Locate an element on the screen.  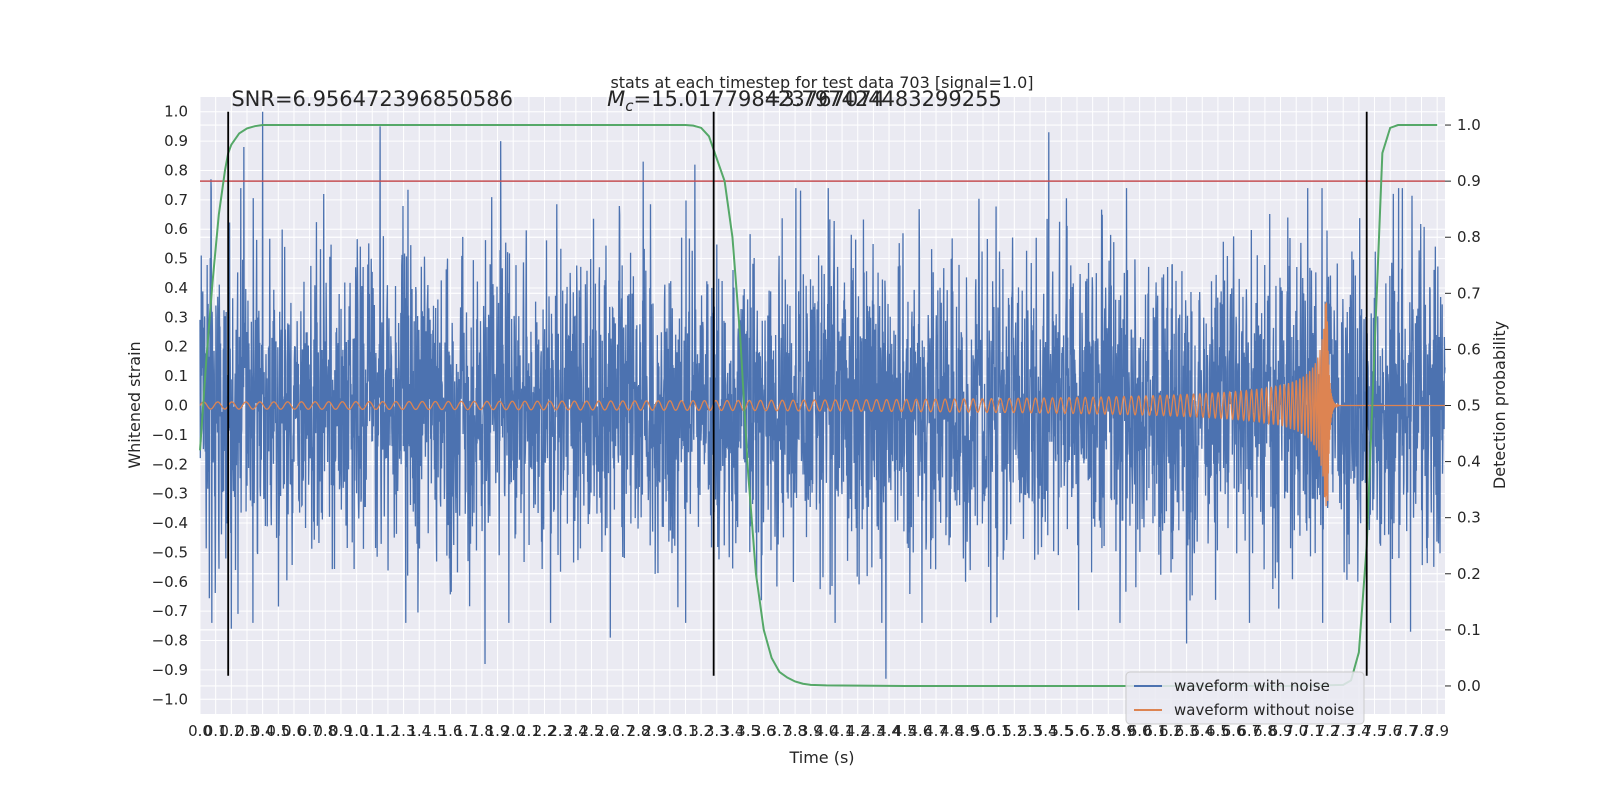
y-axis-label-right: Detection probability is located at coordinates (1499, 405).